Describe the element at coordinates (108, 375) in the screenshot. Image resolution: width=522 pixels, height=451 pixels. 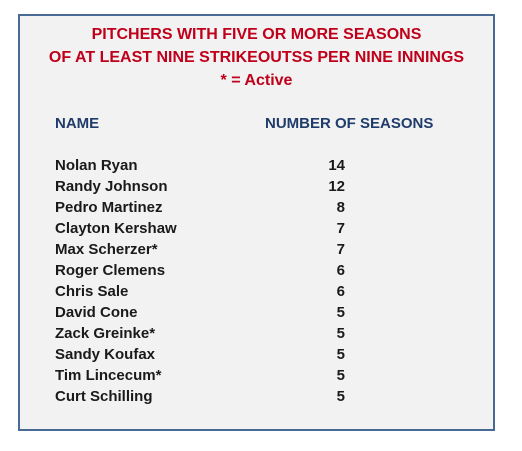
I see `pitcher-name: Tim Lincecum*` at that location.